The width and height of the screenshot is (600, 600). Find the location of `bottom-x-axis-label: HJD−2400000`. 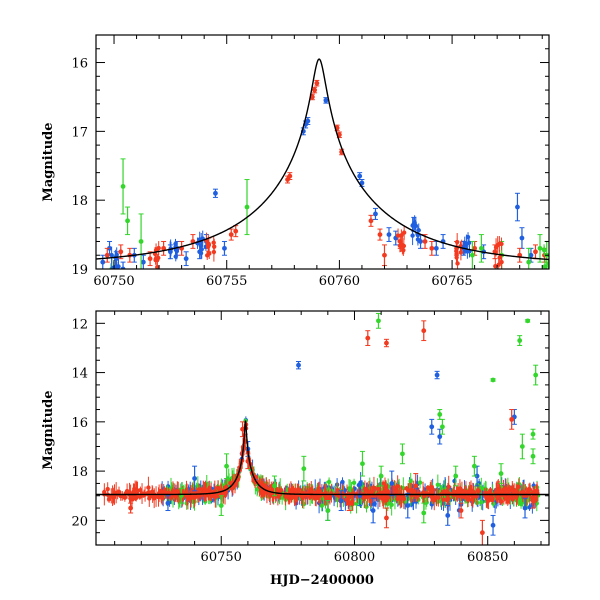

bottom-x-axis-label: HJD−2400000 is located at coordinates (322, 580).